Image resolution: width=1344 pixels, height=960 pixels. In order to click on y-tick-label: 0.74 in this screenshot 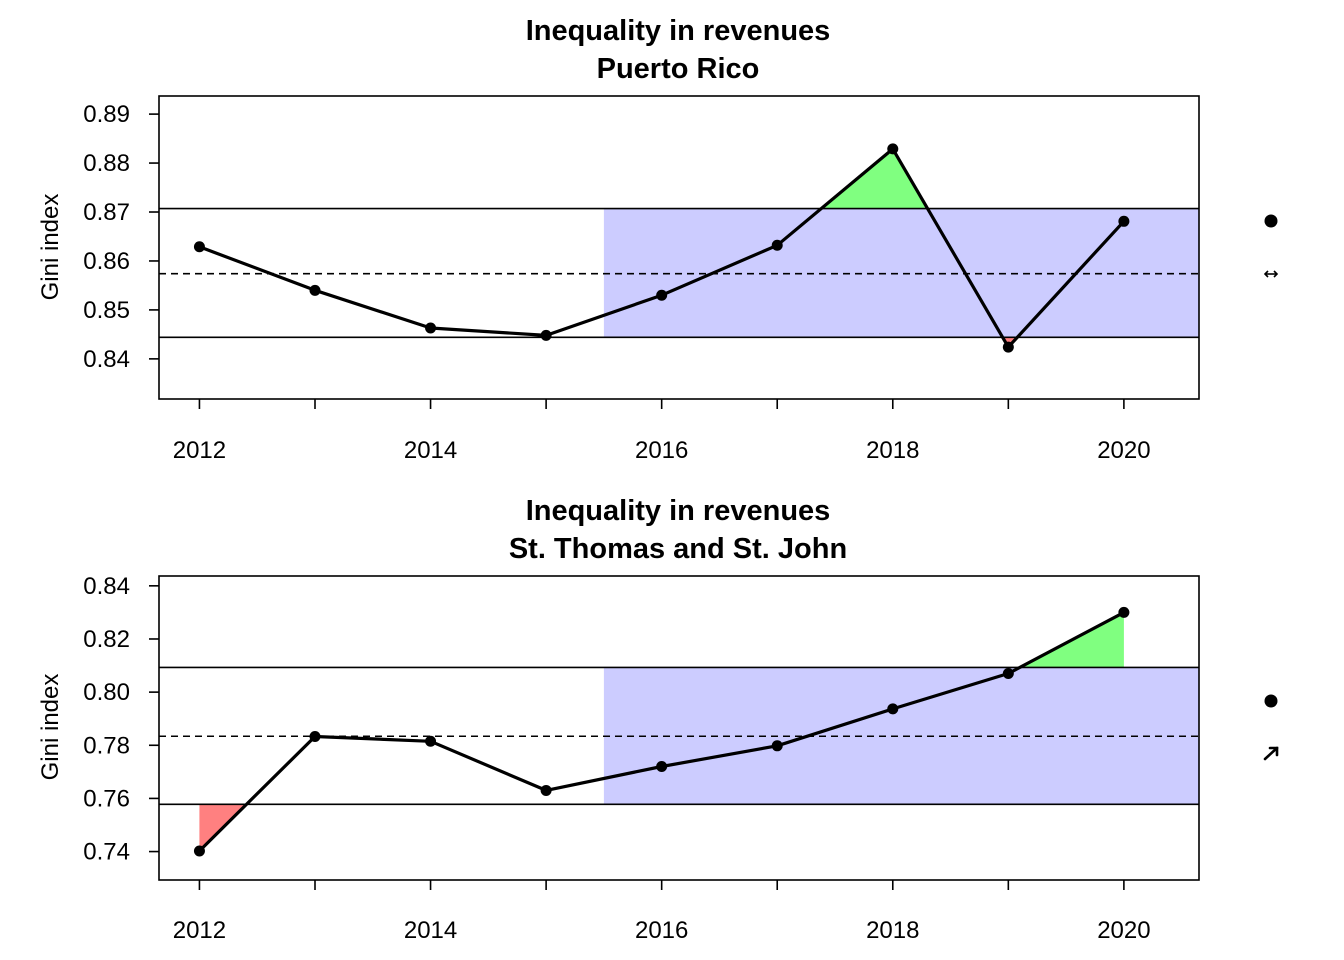, I will do `click(106, 852)`.